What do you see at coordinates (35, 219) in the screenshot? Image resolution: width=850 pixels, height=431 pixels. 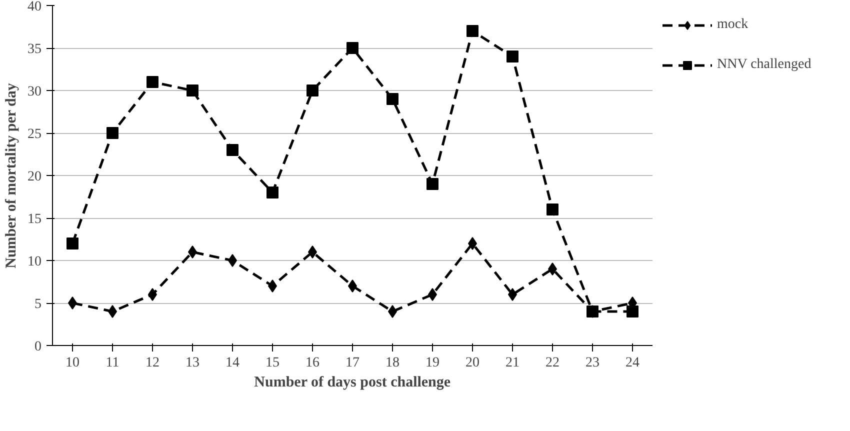 I see `y-tick-label: 15` at bounding box center [35, 219].